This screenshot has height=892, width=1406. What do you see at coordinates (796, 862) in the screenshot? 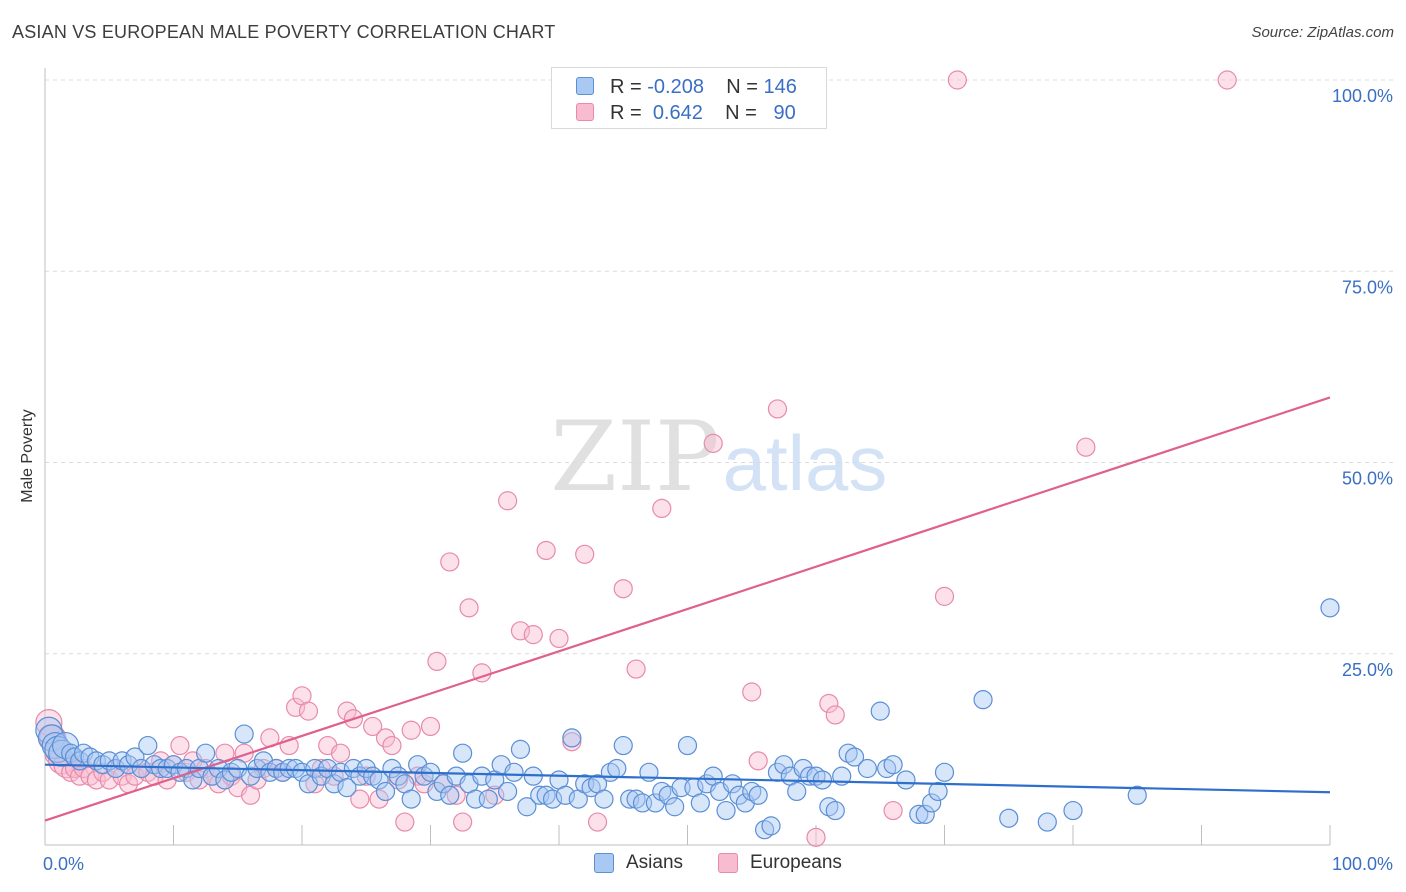
I see `bottom-europeans-label: Europeans` at bounding box center [796, 862].